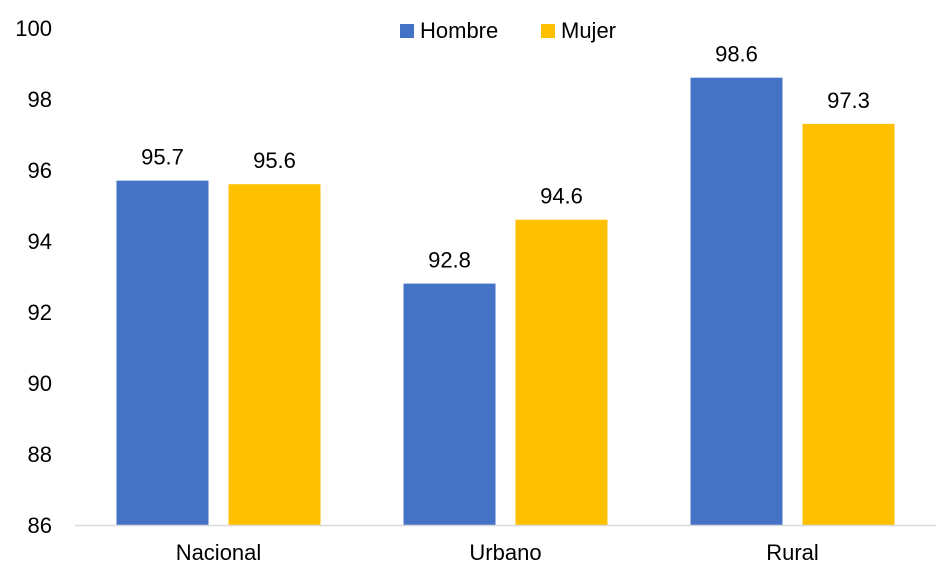 This screenshot has height=571, width=941. I want to click on value-label: 97.3, so click(848, 100).